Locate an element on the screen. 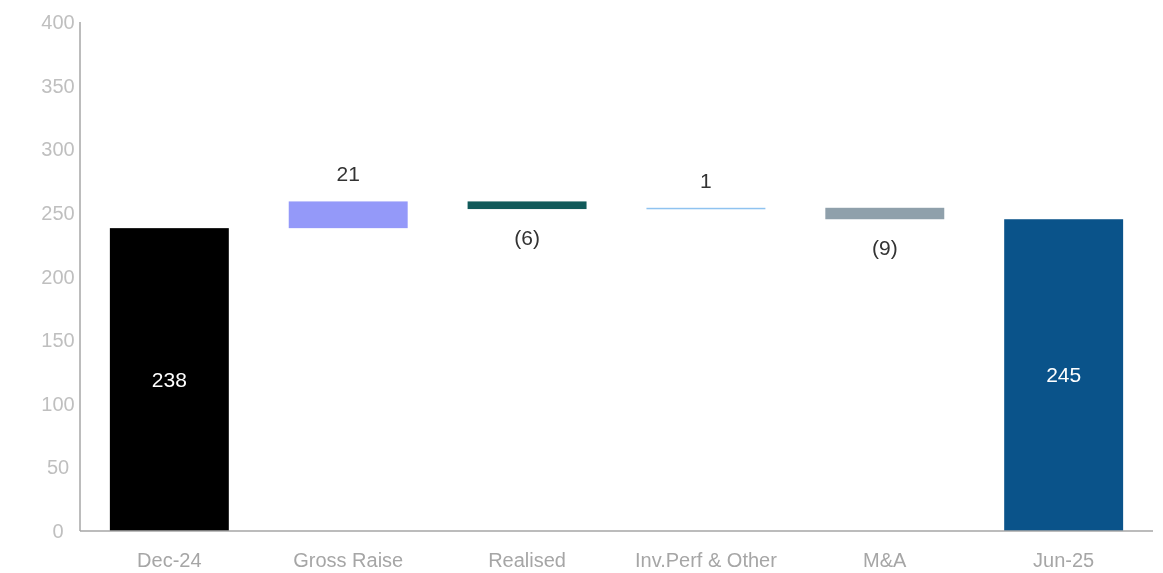 The image size is (1163, 573). x-tick-label: Dec-24 is located at coordinates (169, 560).